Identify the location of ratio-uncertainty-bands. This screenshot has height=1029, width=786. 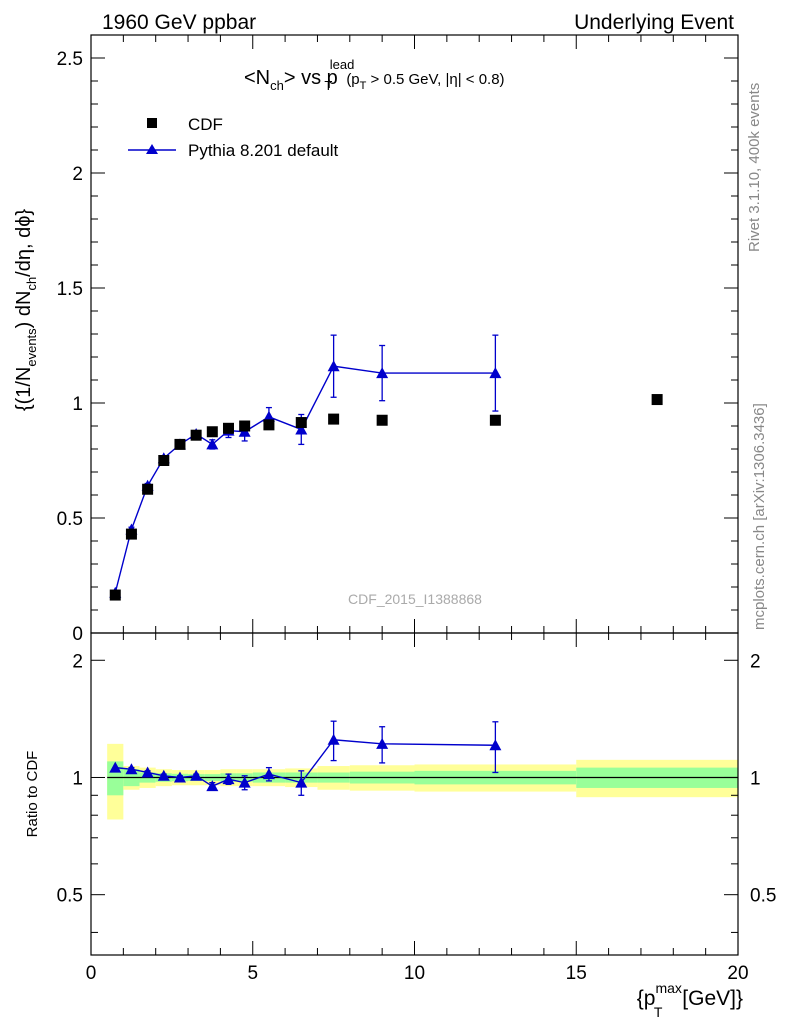
(422, 781).